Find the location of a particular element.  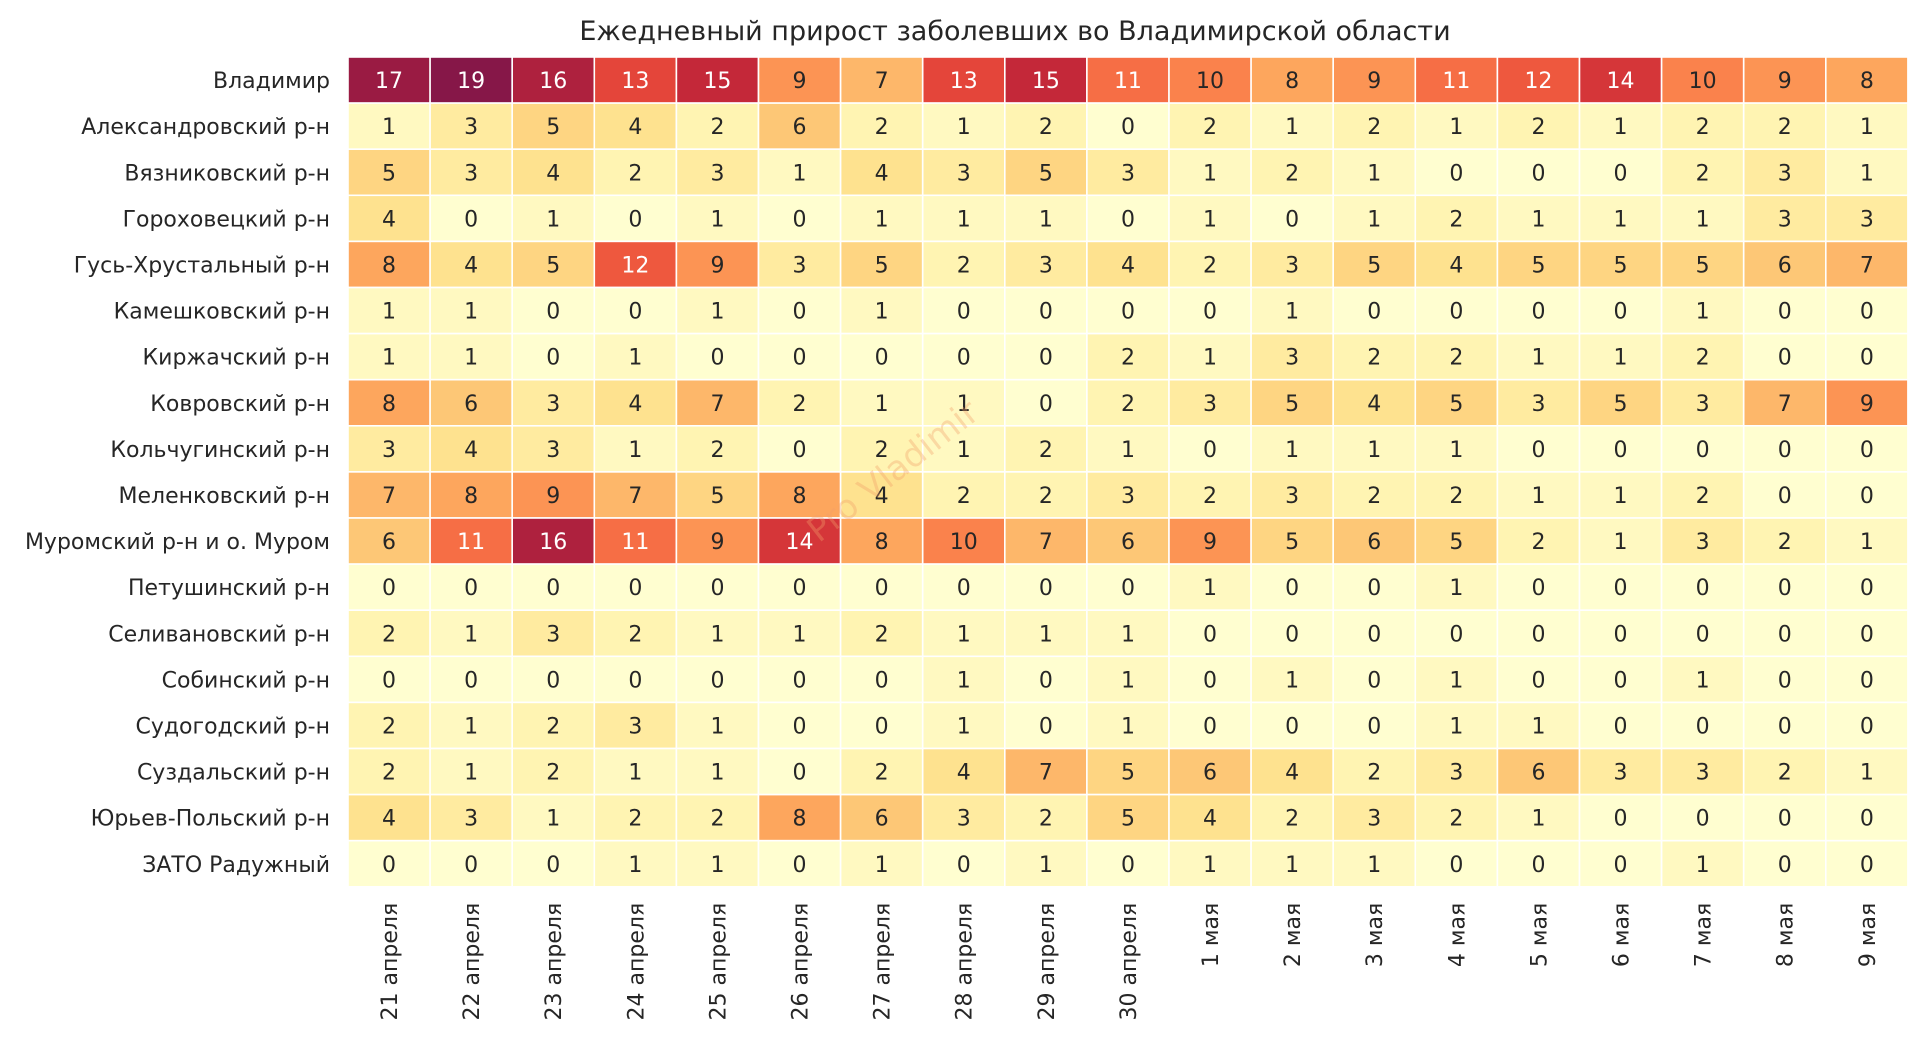

row-label: Киржачский р-н is located at coordinates (236, 358).